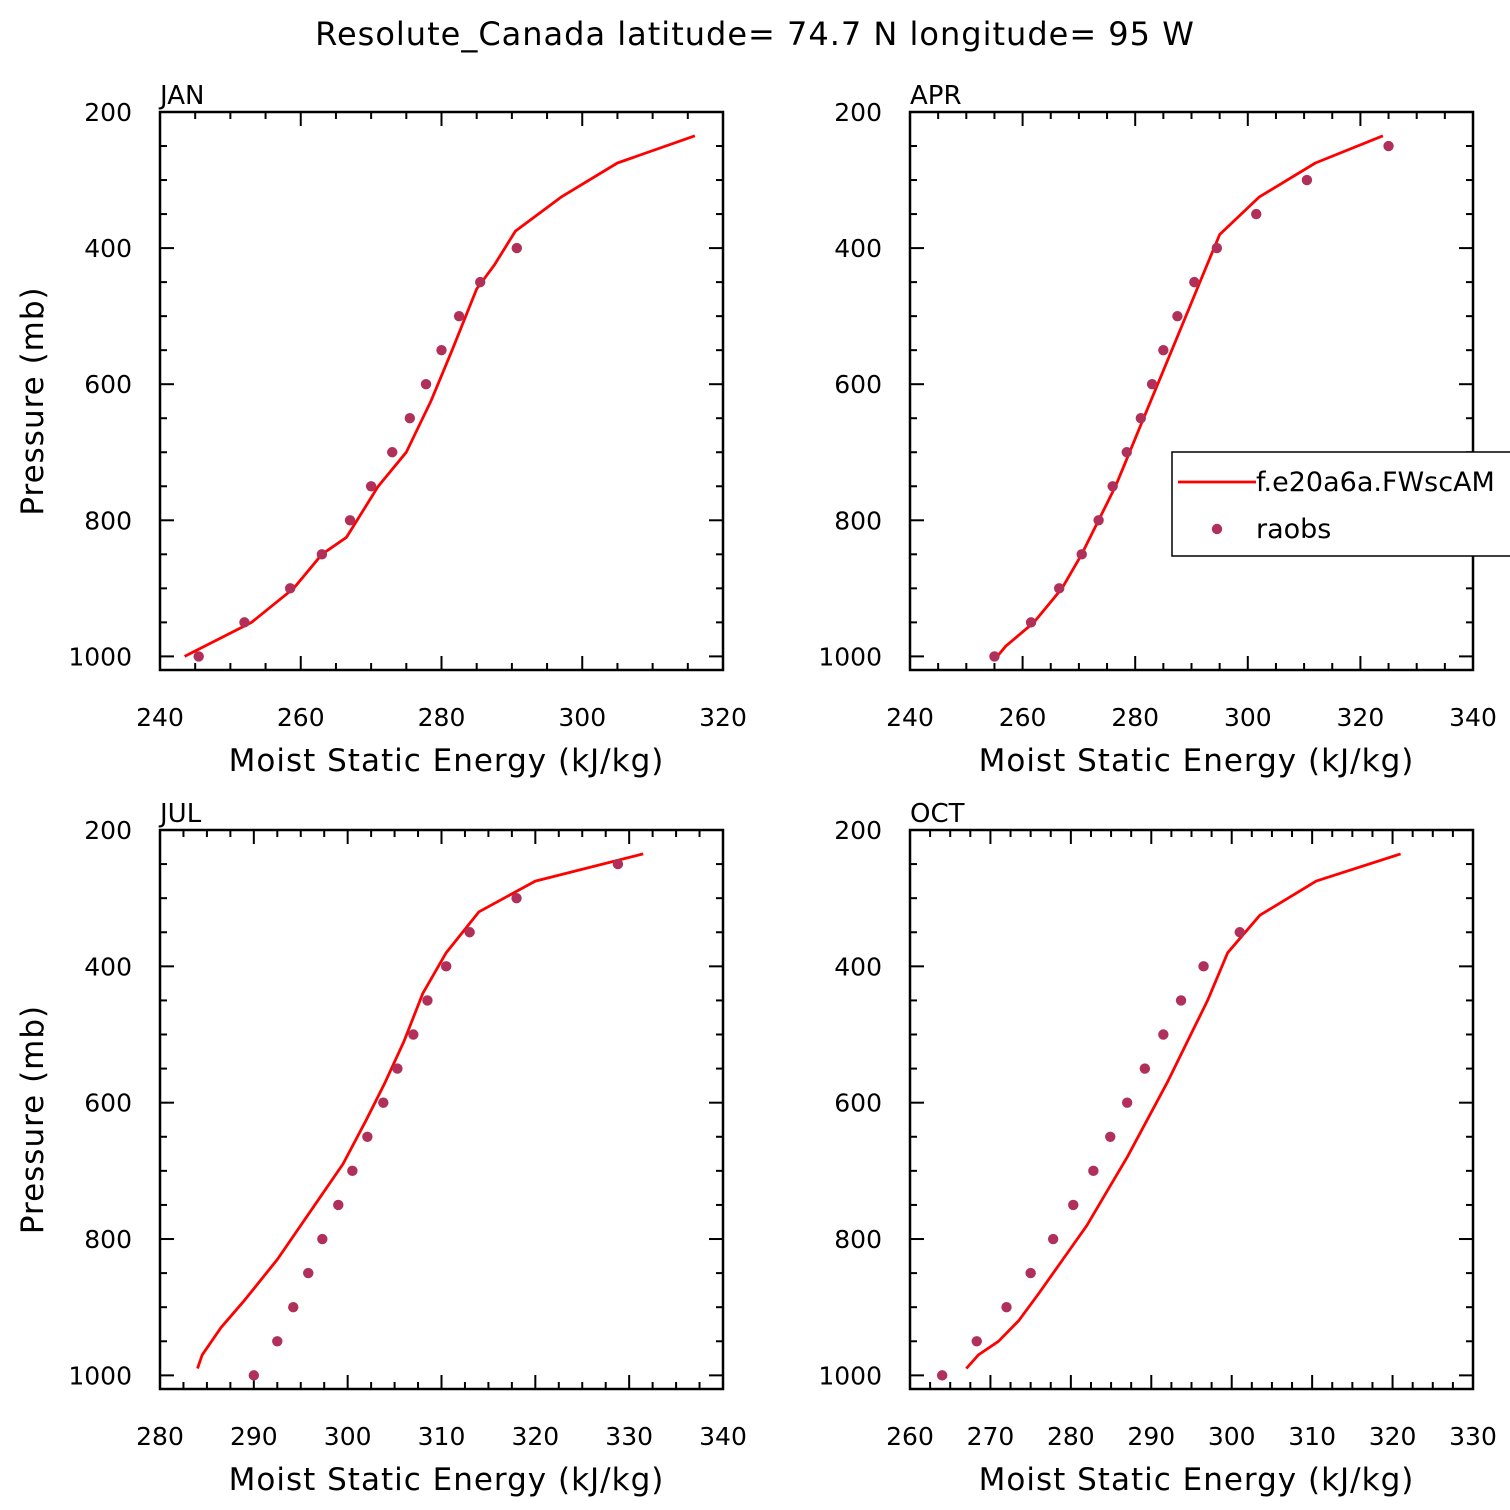 The width and height of the screenshot is (1510, 1510). What do you see at coordinates (33, 400) in the screenshot?
I see `y-axis-label: Pressure (mb)` at bounding box center [33, 400].